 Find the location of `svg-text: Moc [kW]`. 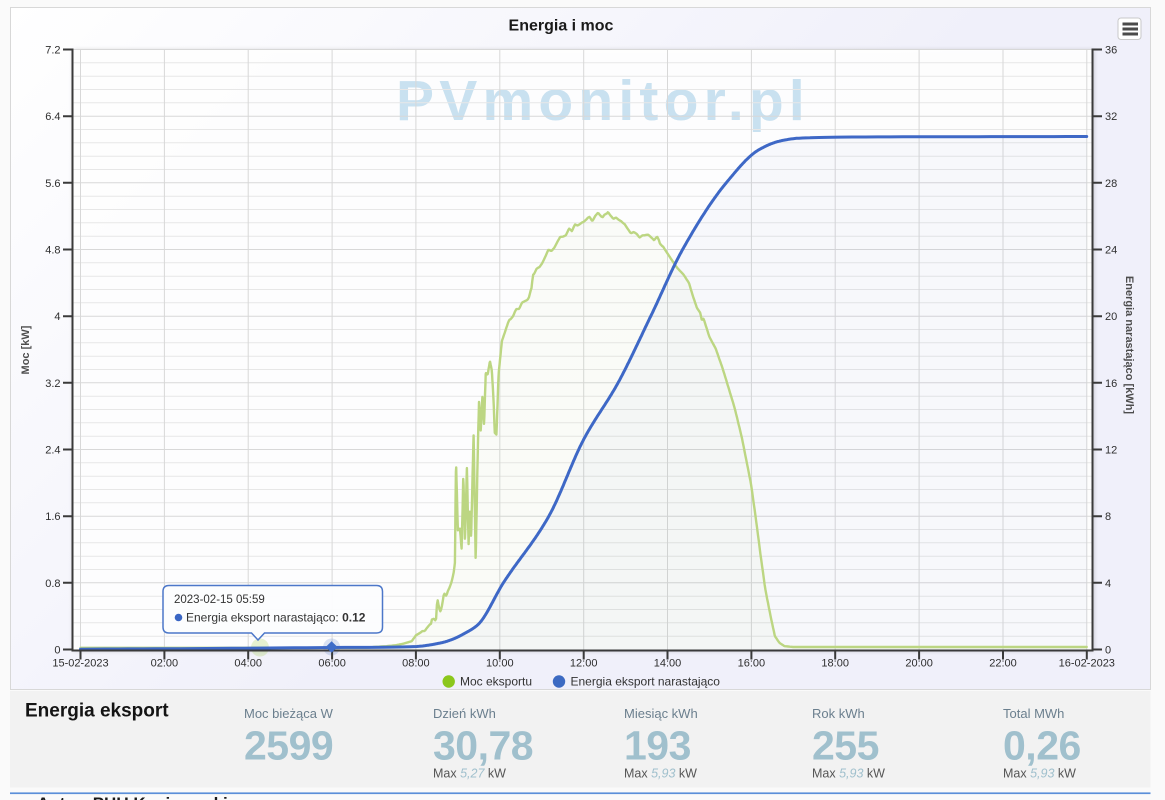

svg-text: Moc [kW] is located at coordinates (26, 349).